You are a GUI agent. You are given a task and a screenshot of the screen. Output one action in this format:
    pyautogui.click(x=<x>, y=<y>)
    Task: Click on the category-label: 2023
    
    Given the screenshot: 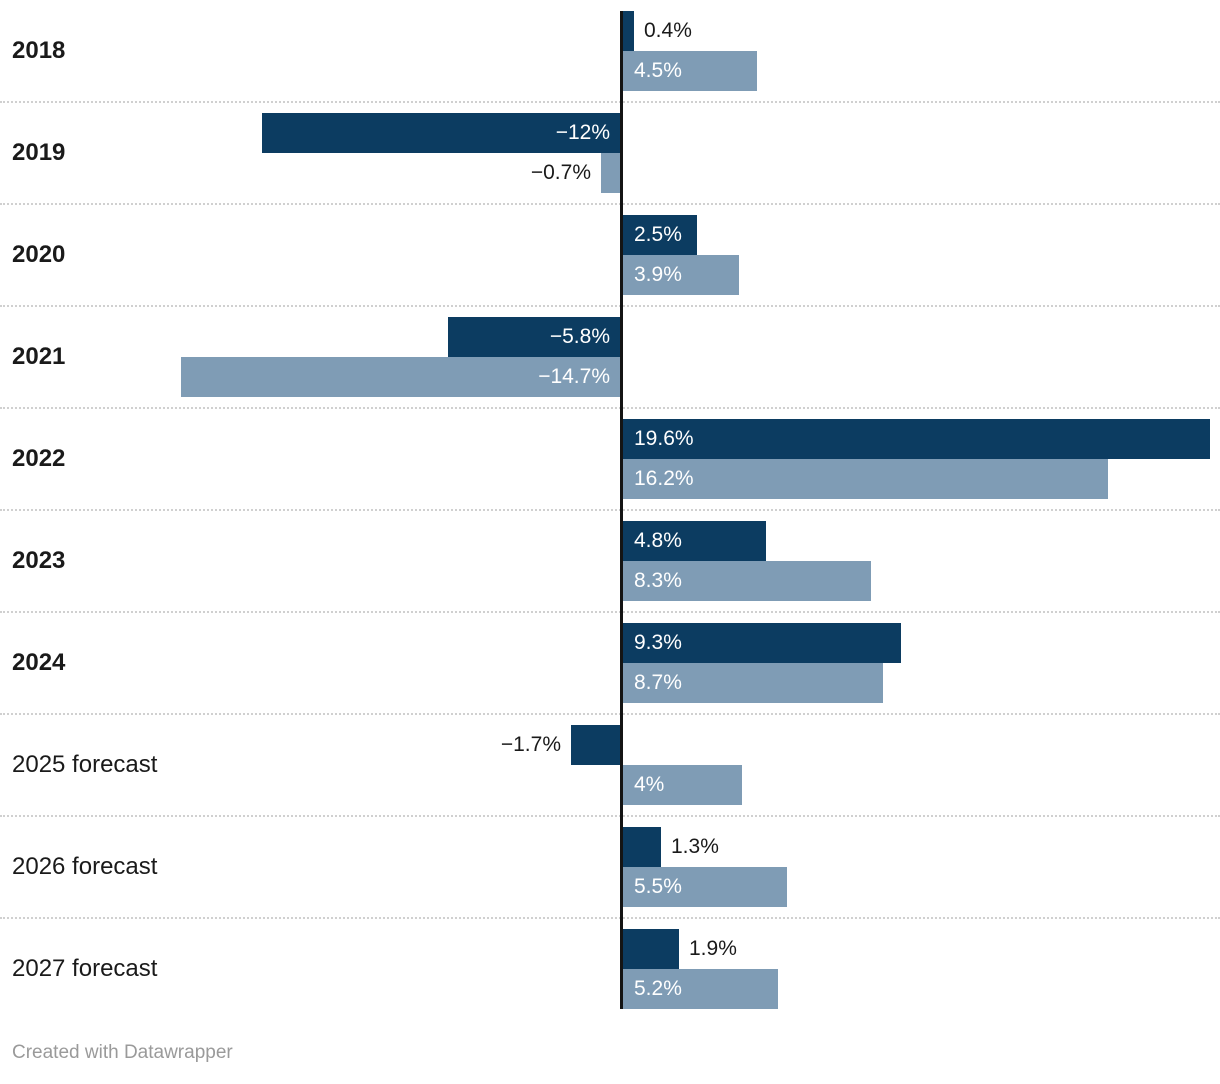 What is the action you would take?
    pyautogui.click(x=39, y=560)
    